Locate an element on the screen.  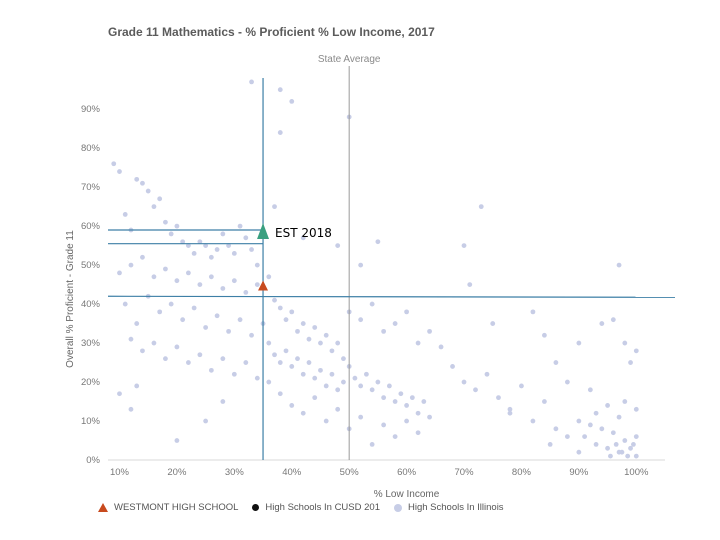
y-axis-label: Overall % Proficient - Grade 11 is located at coordinates (70, 299).